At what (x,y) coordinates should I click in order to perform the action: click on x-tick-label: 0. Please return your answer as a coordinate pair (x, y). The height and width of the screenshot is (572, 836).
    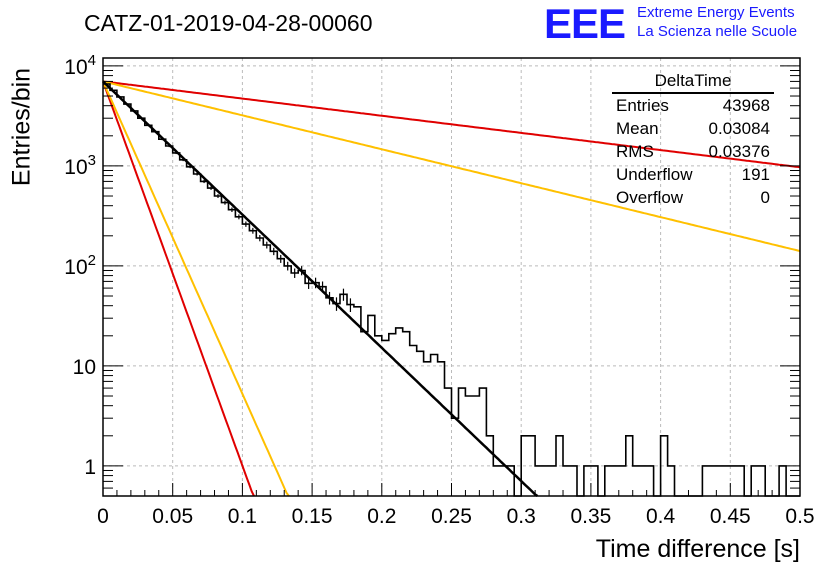
    Looking at the image, I should click on (103, 516).